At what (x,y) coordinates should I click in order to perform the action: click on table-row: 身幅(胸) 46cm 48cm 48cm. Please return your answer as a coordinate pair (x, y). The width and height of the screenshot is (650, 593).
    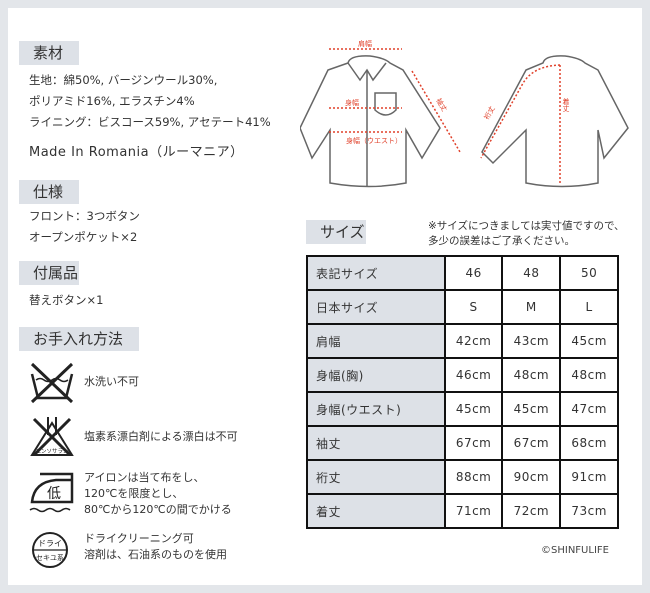
    Looking at the image, I should click on (462, 375).